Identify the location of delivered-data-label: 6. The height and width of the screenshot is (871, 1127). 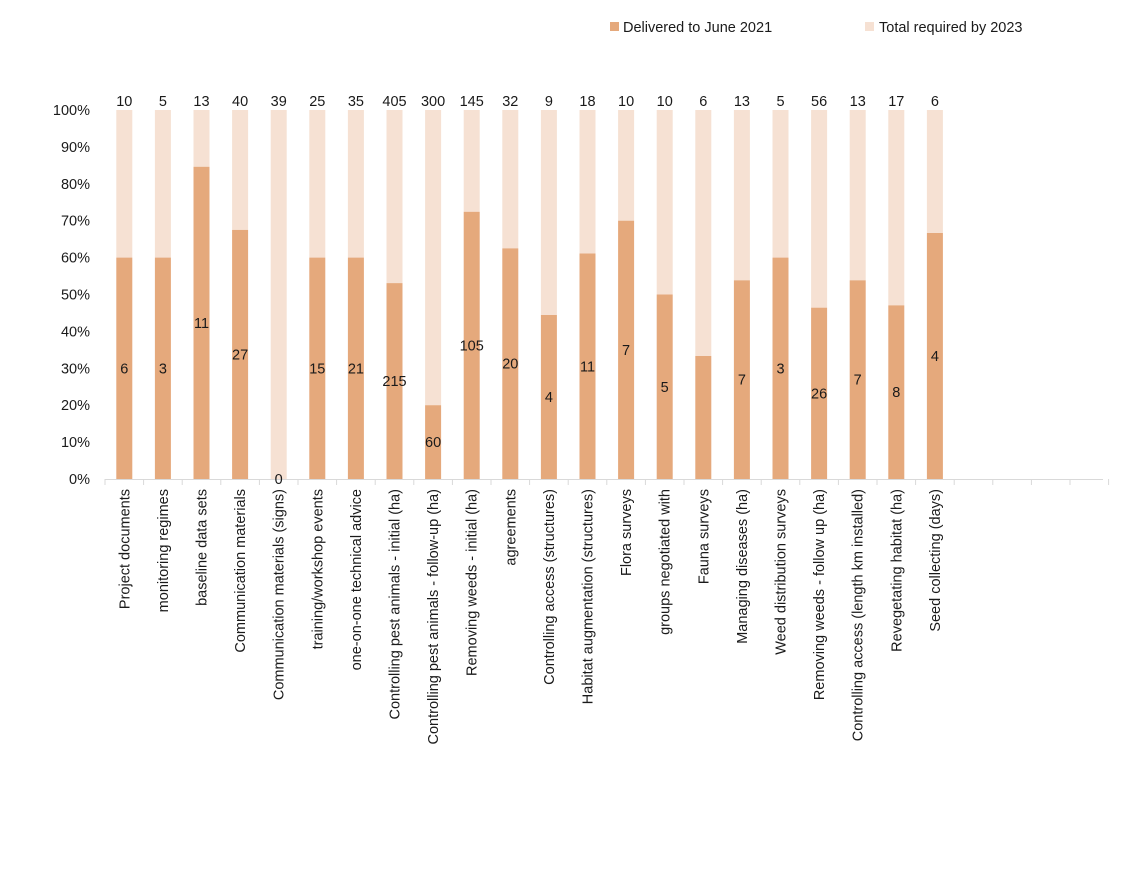
(124, 369).